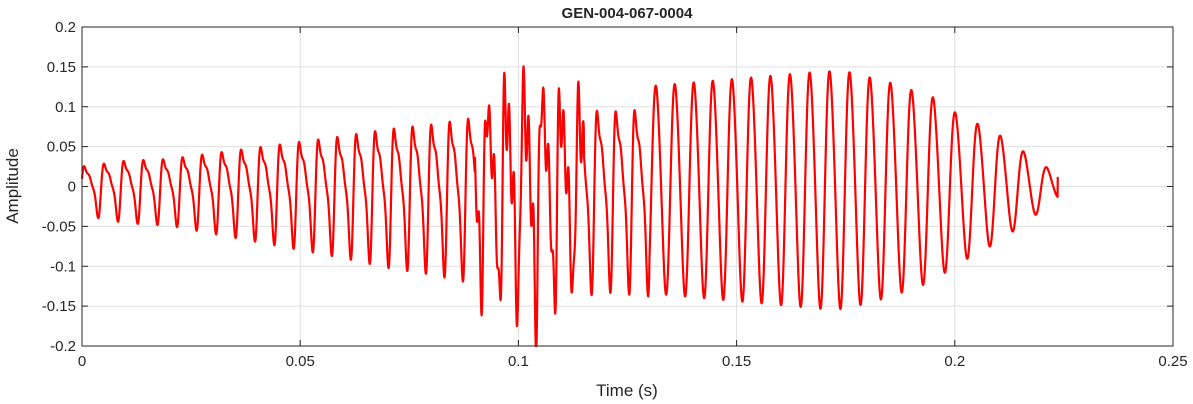 The height and width of the screenshot is (404, 1193). What do you see at coordinates (61, 147) in the screenshot?
I see `y-tick-label: 0.05` at bounding box center [61, 147].